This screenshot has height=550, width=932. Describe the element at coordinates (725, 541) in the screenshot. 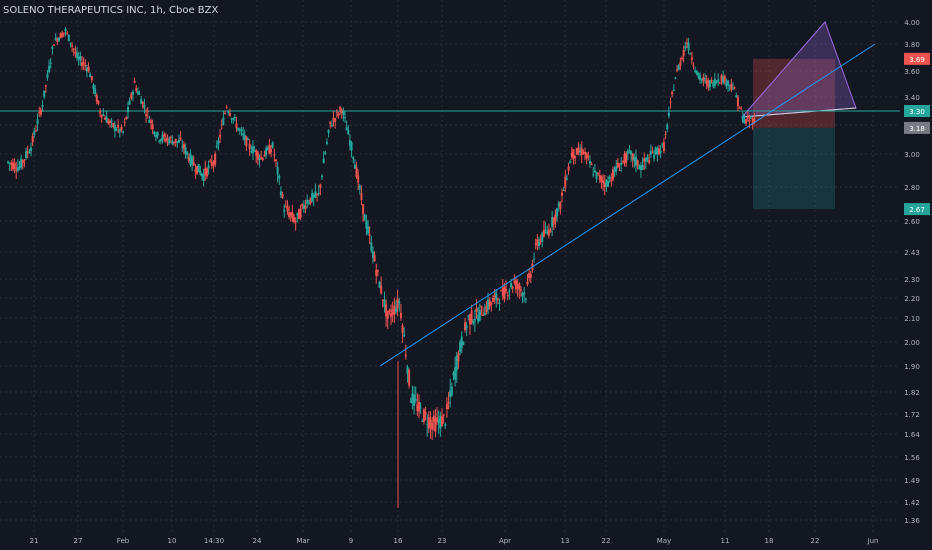

I see `x-tick-label: 11` at that location.